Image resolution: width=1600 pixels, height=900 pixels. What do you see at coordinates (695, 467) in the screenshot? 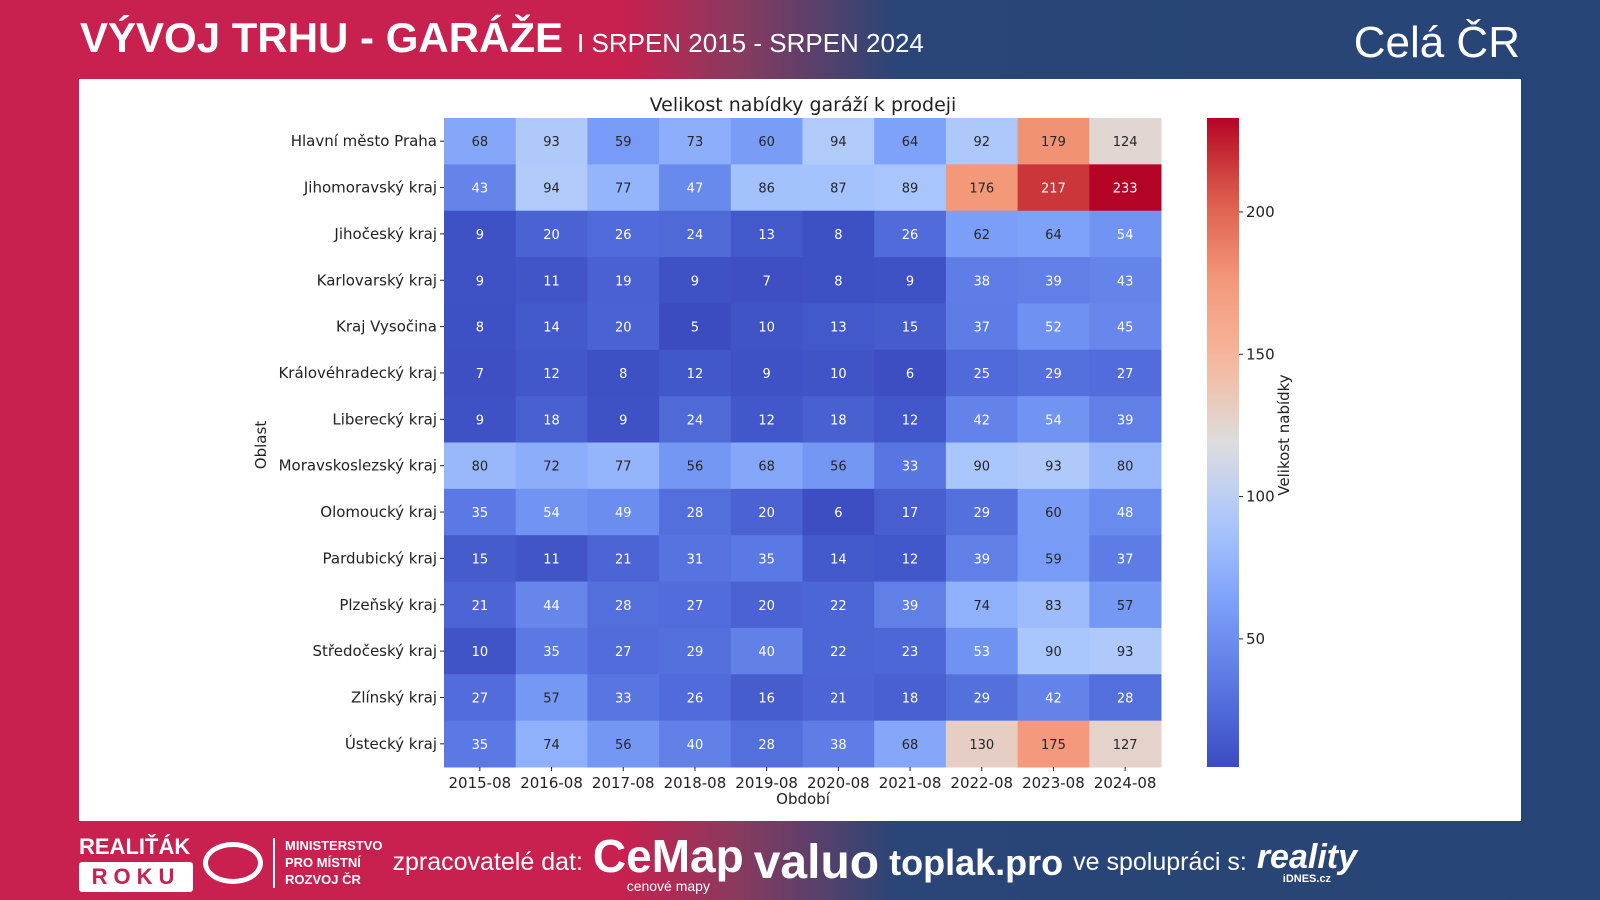
I see `cell-value-label: 56` at bounding box center [695, 467].